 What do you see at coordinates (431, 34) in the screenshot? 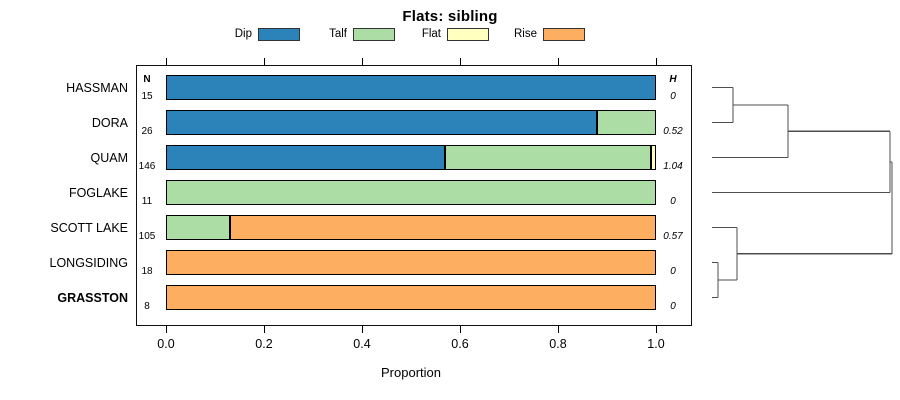
I see `legend-label-flat: Flat` at bounding box center [431, 34].